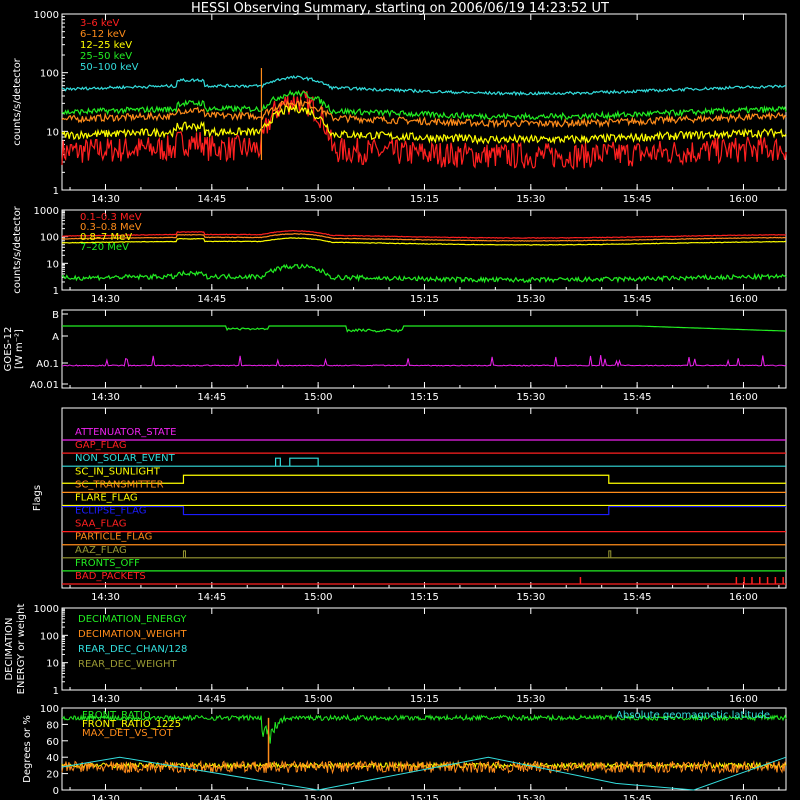 Image resolution: width=800 pixels, height=800 pixels. What do you see at coordinates (109, 67) in the screenshot?
I see `legend-entry: 50–100 keV` at bounding box center [109, 67].